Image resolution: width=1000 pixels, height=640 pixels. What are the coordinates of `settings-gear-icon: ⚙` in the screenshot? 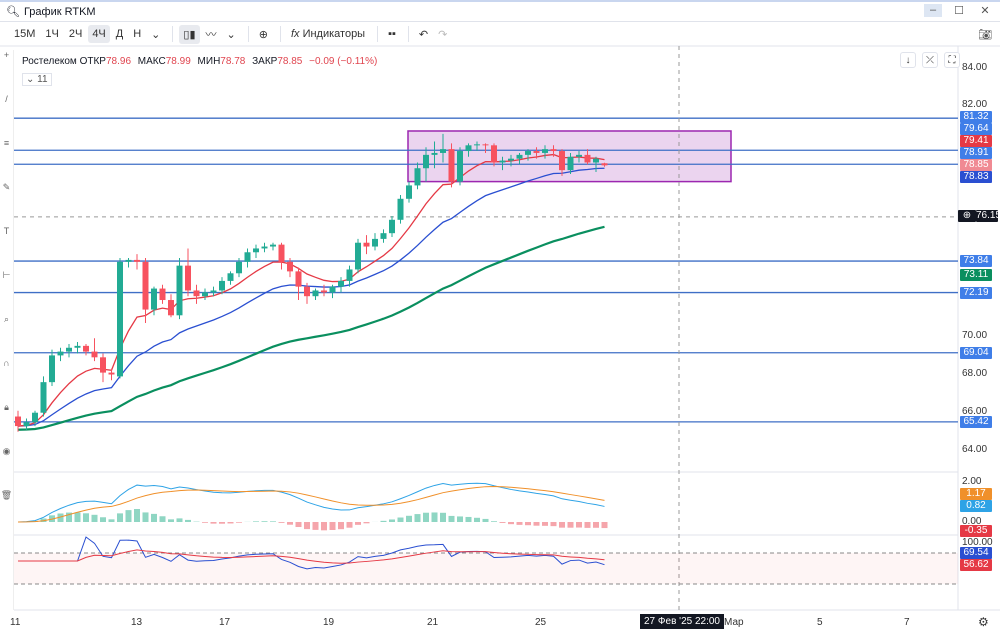 It's located at (983, 622).